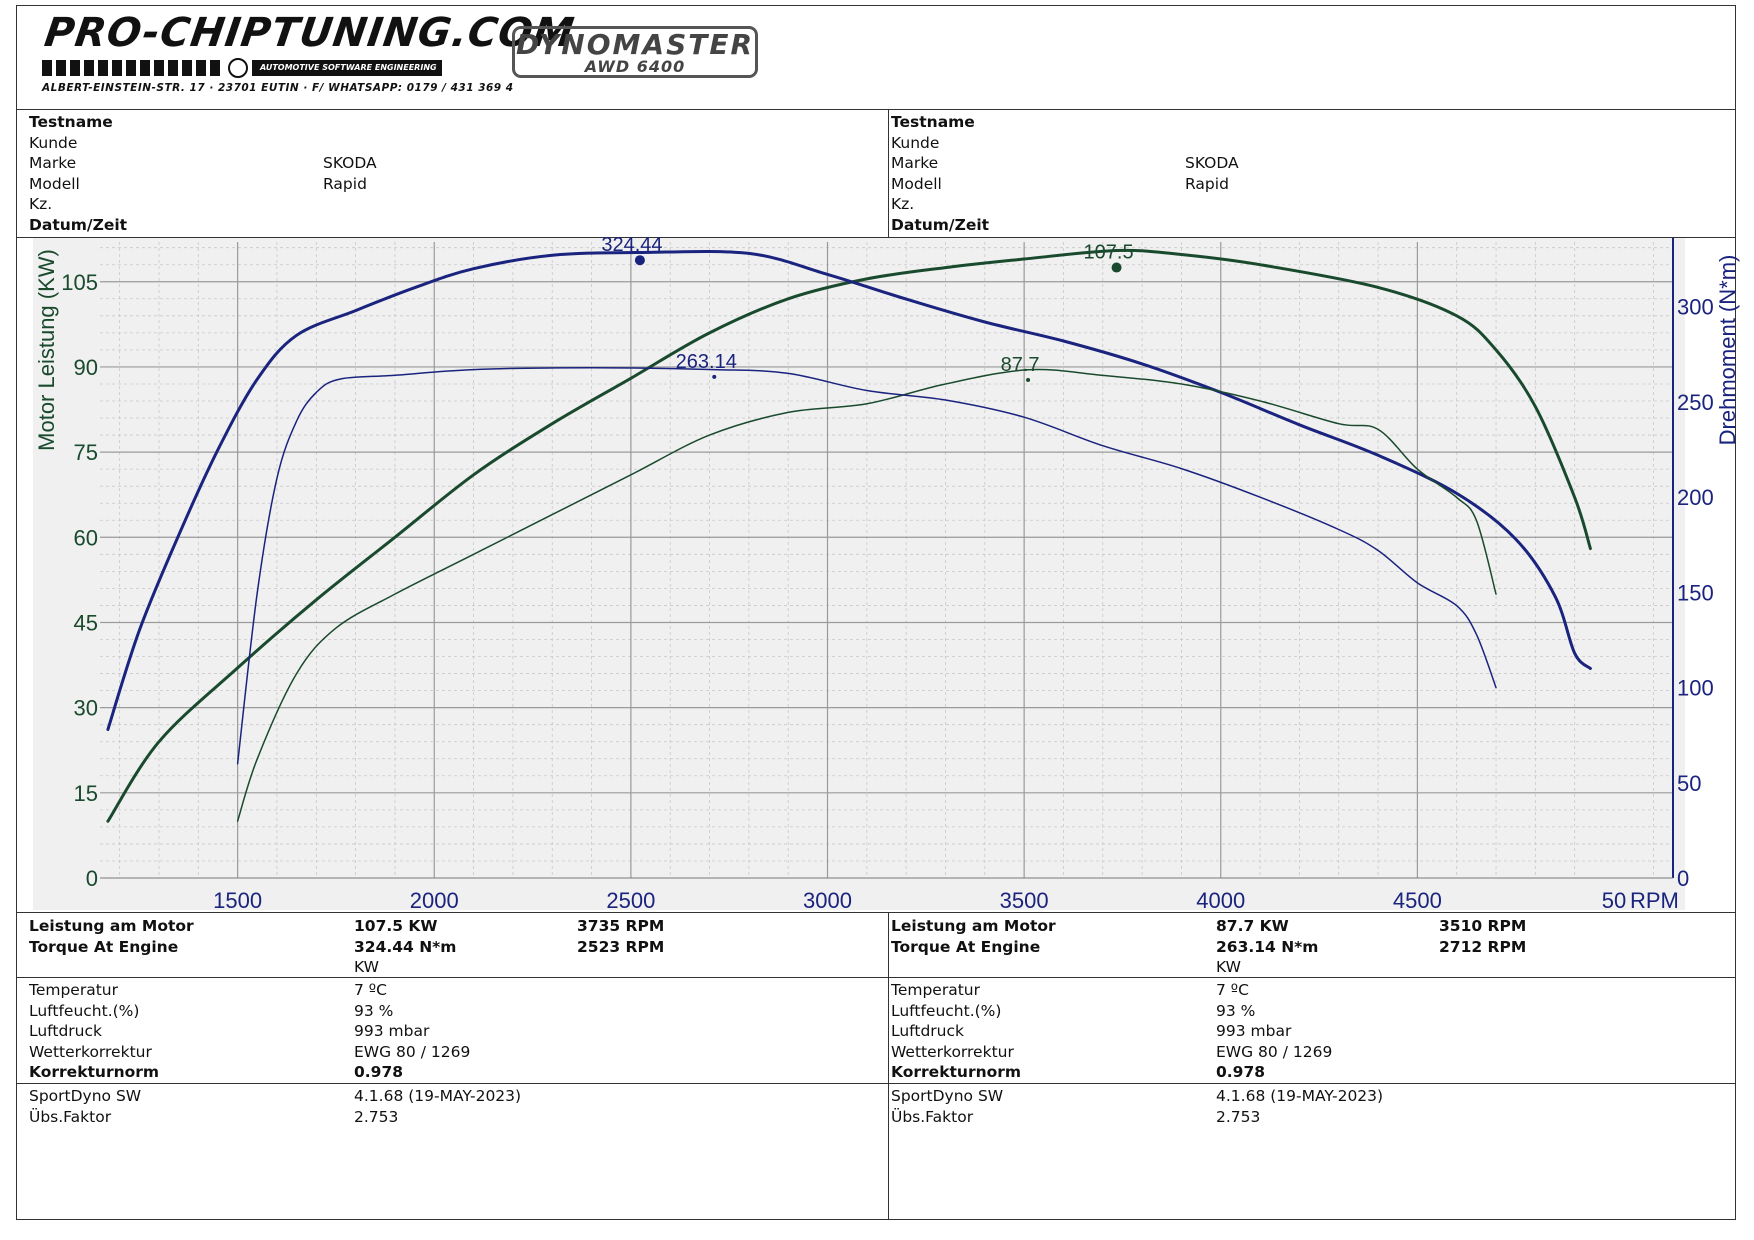 This screenshot has width=1754, height=1240. What do you see at coordinates (86, 793) in the screenshot?
I see `y-left-tick-label: 15` at bounding box center [86, 793].